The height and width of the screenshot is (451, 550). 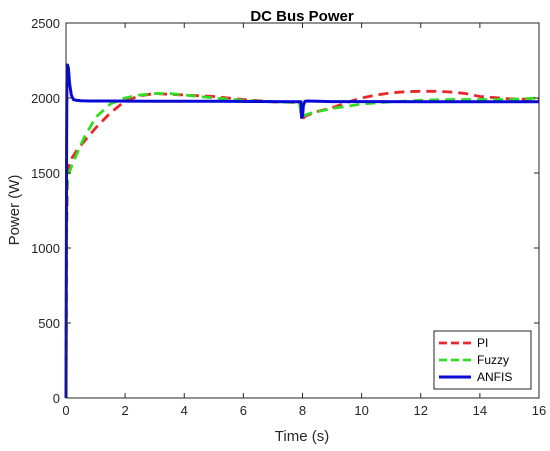 I want to click on y-axis-label: Power (W), so click(x=14, y=210).